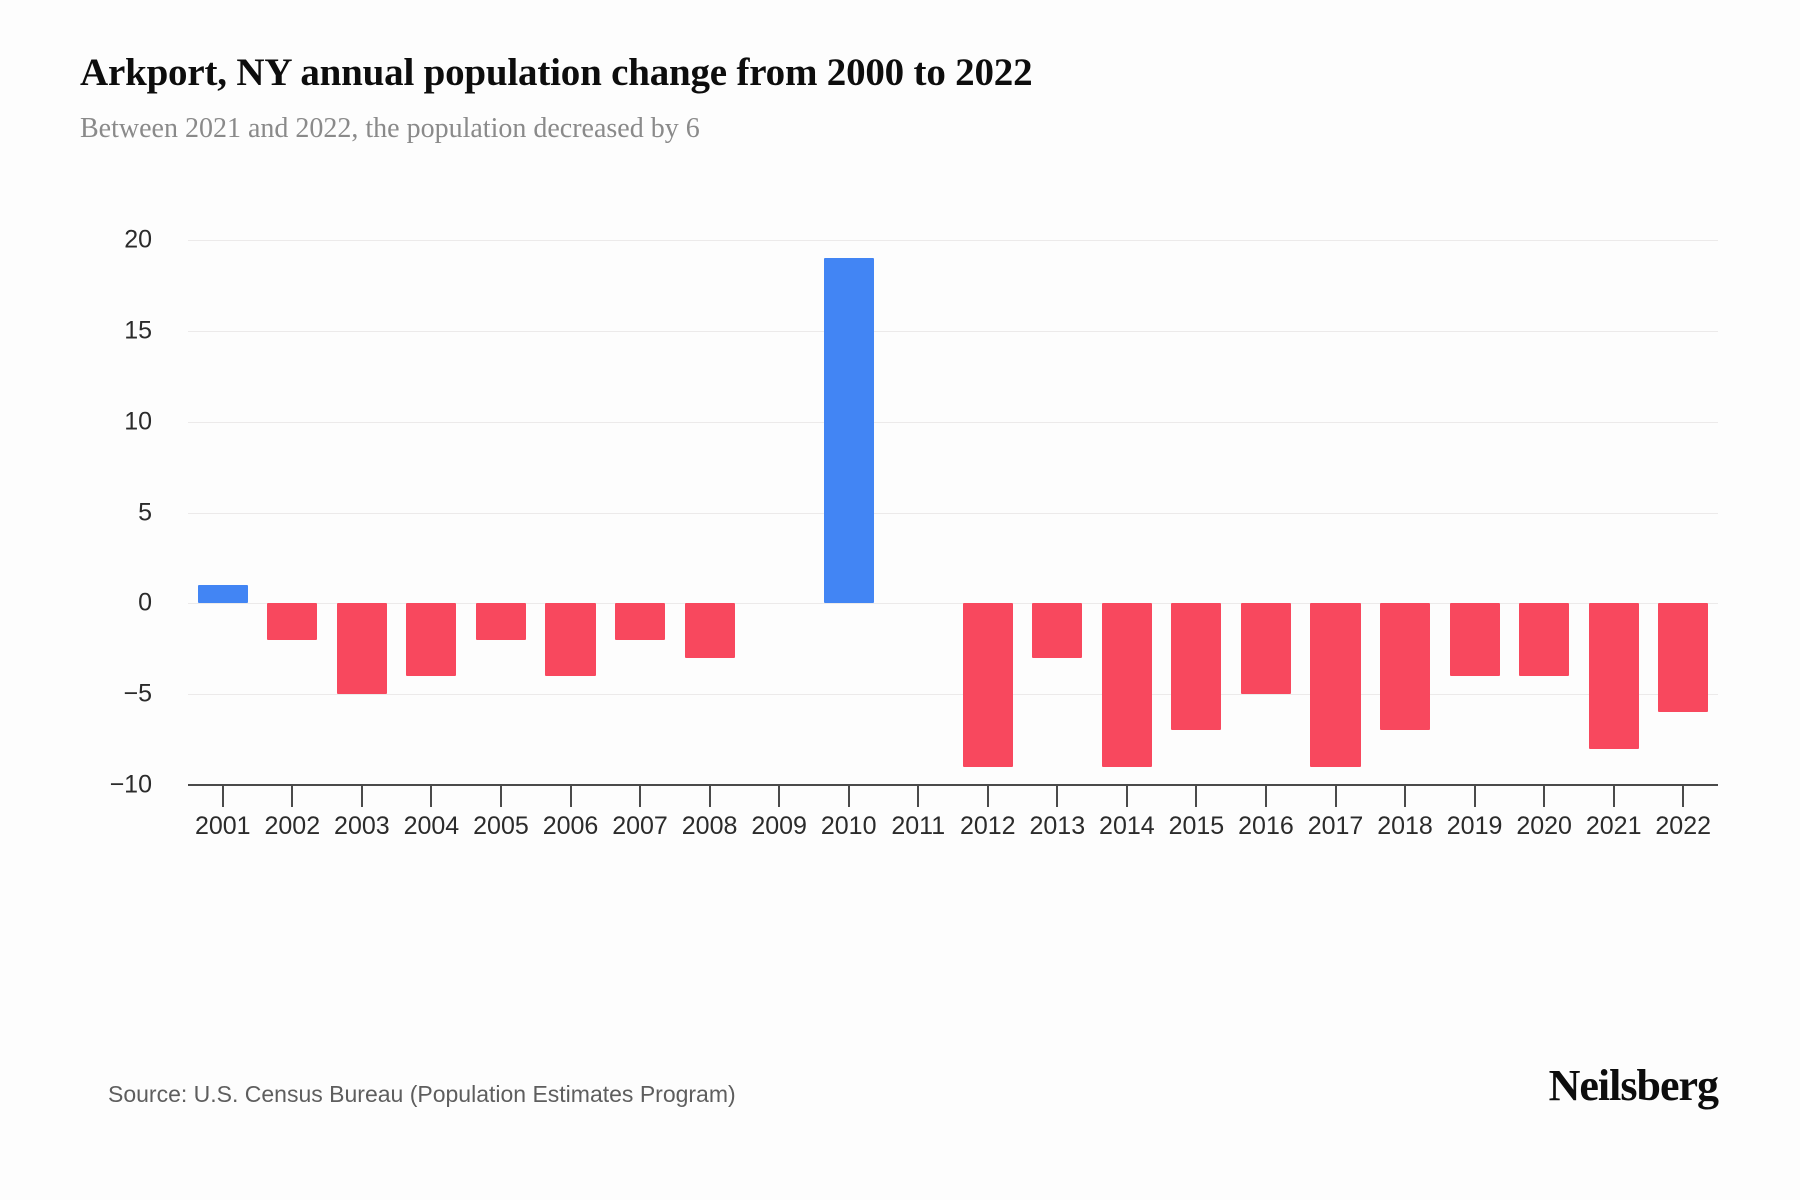 This screenshot has width=1800, height=1200. Describe the element at coordinates (138, 239) in the screenshot. I see `y-axis-tick-label: 20` at that location.